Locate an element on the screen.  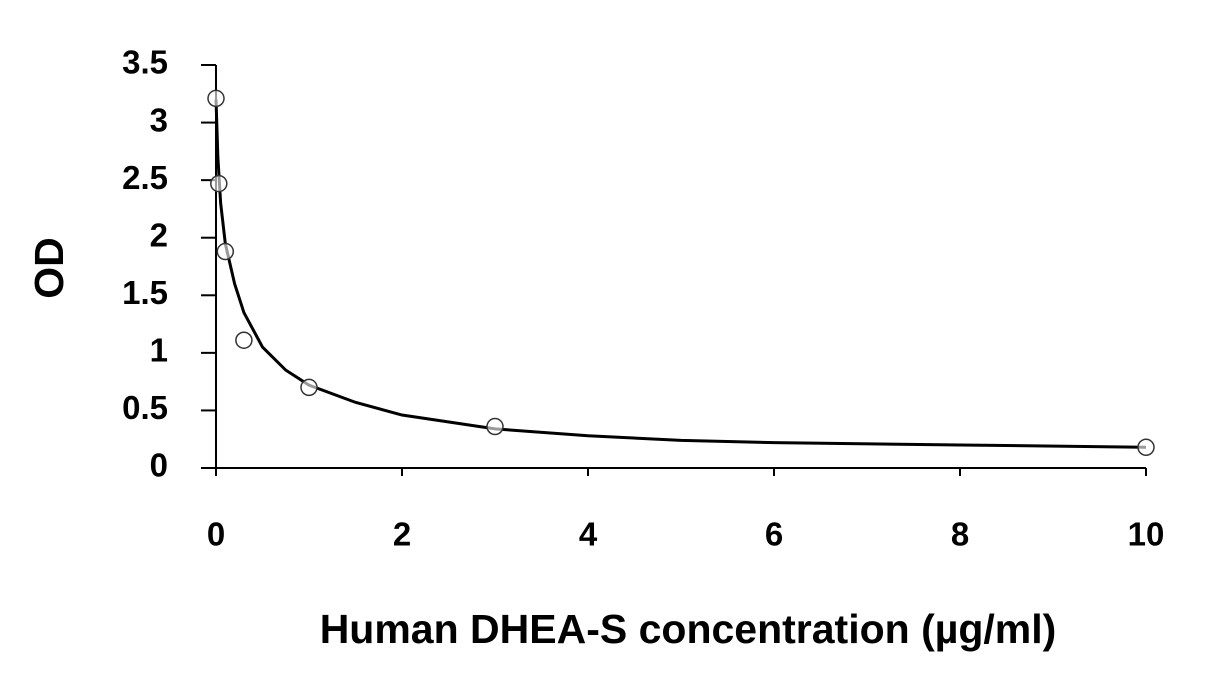
y-tick-label: 3 is located at coordinates (159, 119).